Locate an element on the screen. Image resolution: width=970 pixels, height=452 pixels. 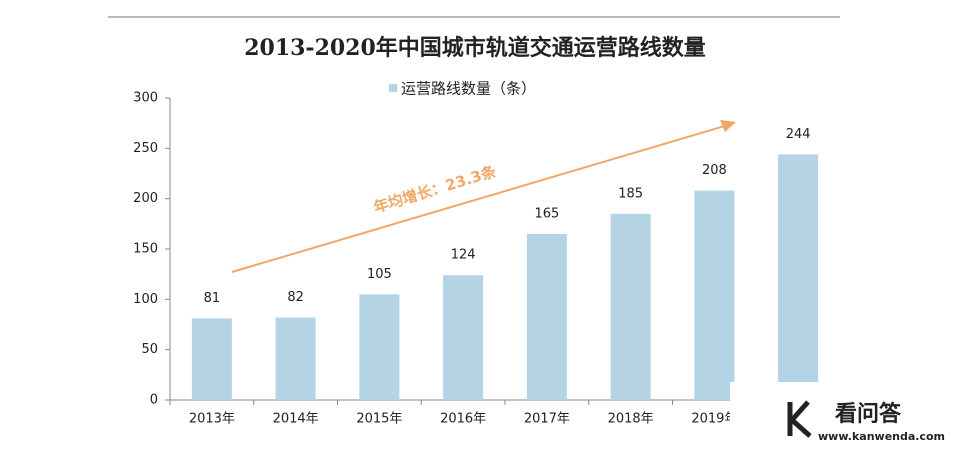
y-tick-label: 0 is located at coordinates (154, 400).